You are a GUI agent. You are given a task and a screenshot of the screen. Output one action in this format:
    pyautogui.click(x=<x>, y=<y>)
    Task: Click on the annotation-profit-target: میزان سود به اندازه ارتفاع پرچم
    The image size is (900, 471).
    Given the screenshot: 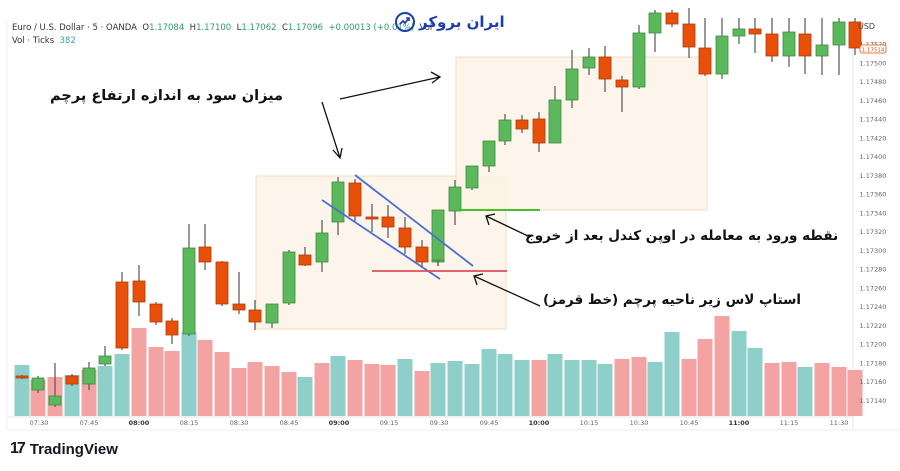 What is the action you would take?
    pyautogui.click(x=167, y=96)
    